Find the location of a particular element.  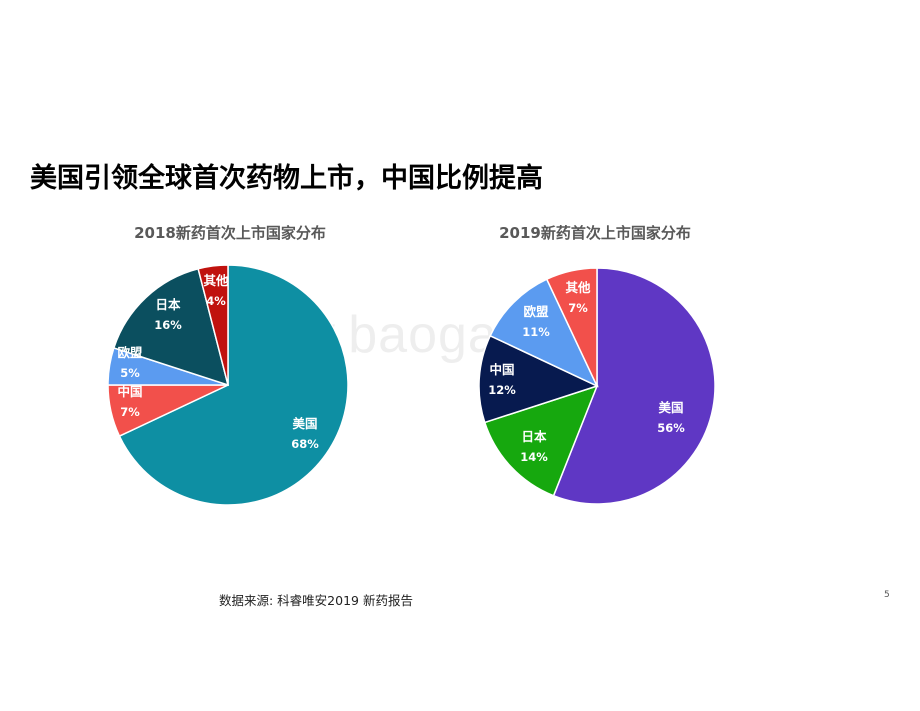

slice-label-2019-3: 欧盟 is located at coordinates (536, 311).